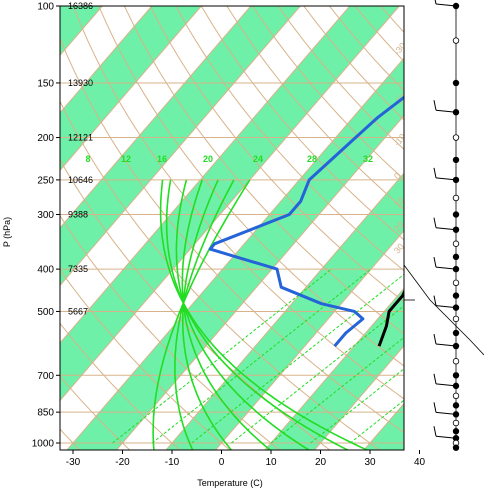 This screenshot has height=490, width=484. What do you see at coordinates (45, 180) in the screenshot?
I see `pressure-tick-label: 250` at bounding box center [45, 180].